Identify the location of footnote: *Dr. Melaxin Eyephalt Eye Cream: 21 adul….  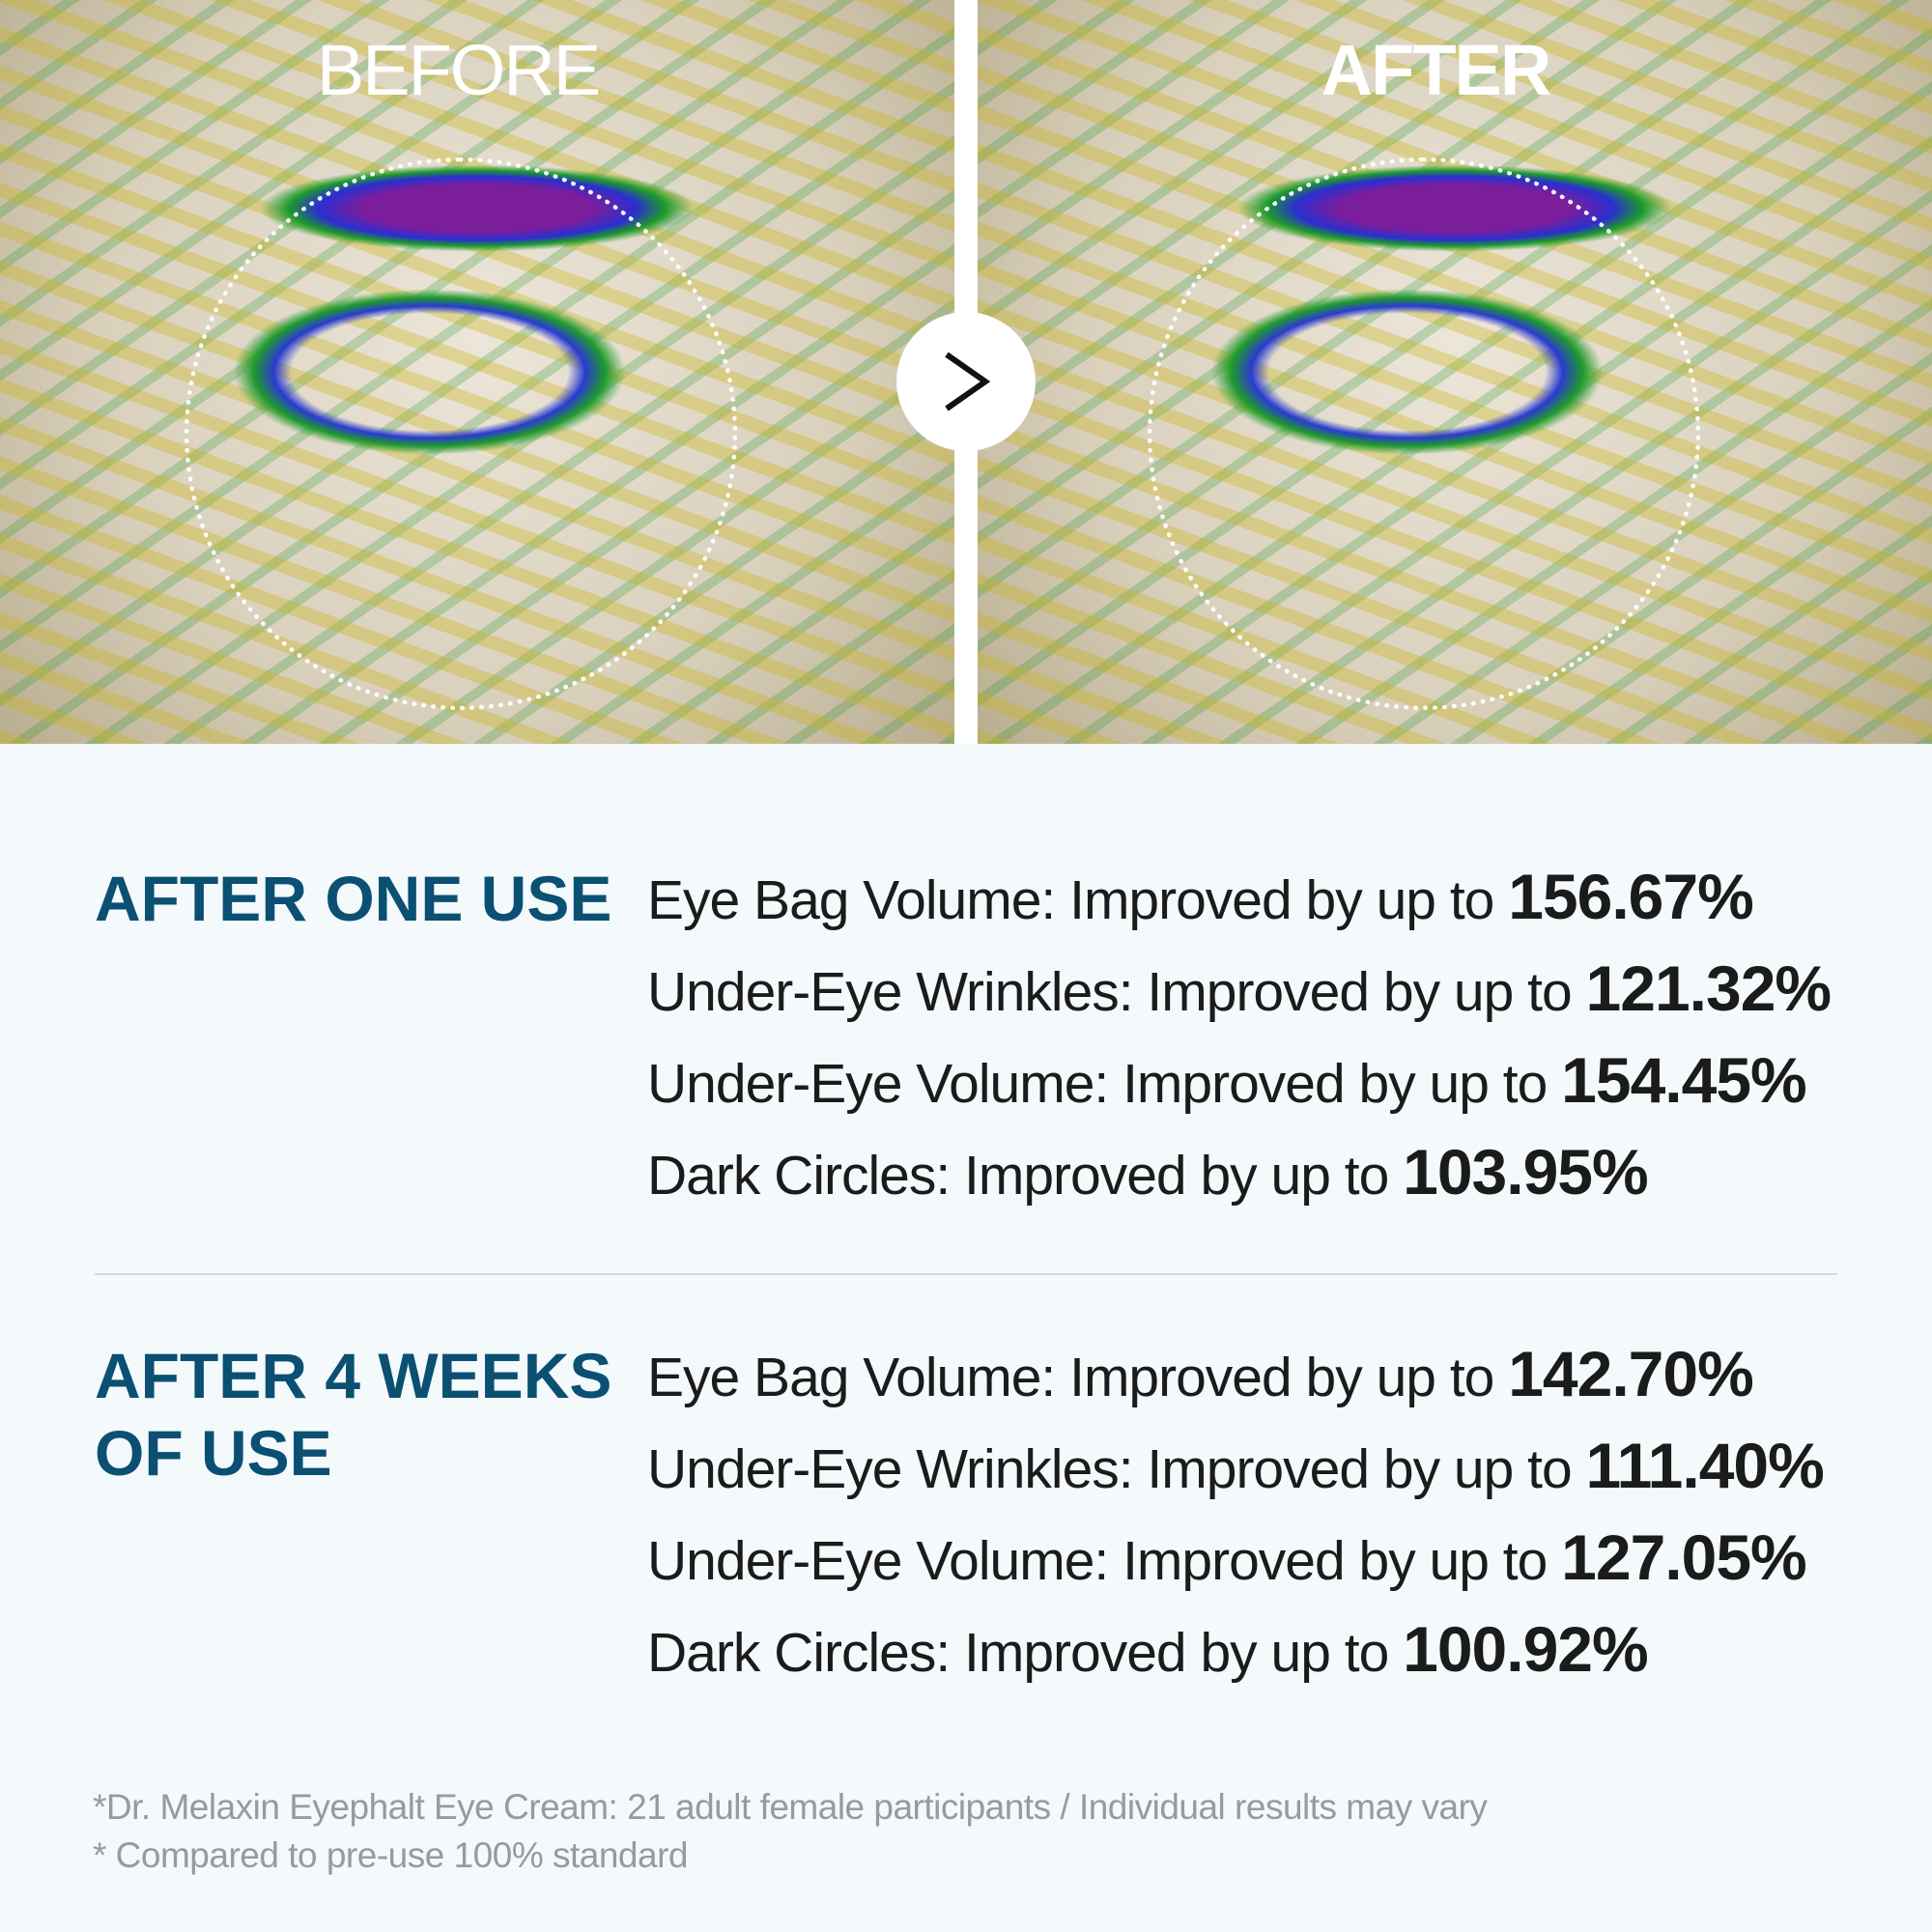
(790, 1807).